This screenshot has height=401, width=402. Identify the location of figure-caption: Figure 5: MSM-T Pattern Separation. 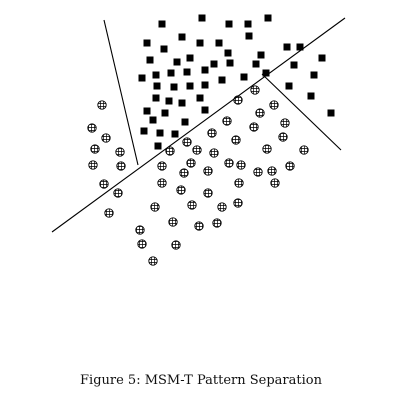
(201, 380).